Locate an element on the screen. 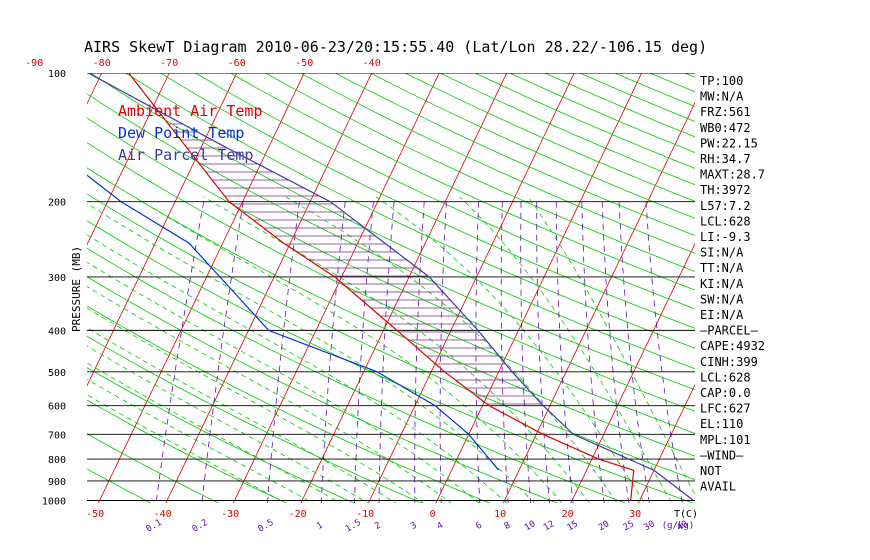  pressure-tick-label: 600 is located at coordinates (57, 407).